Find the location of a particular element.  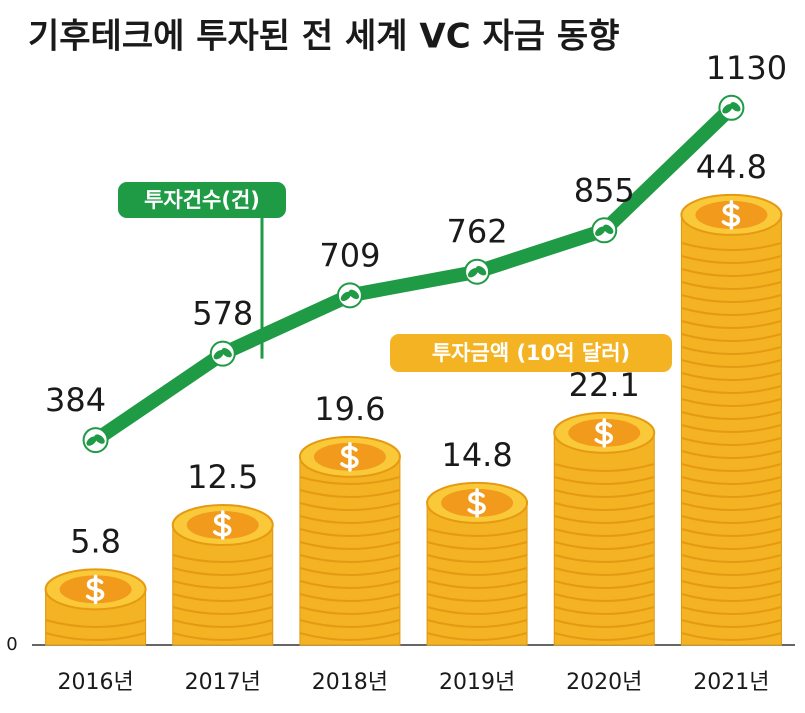

bar-value-label: 14.8 is located at coordinates (476, 455).